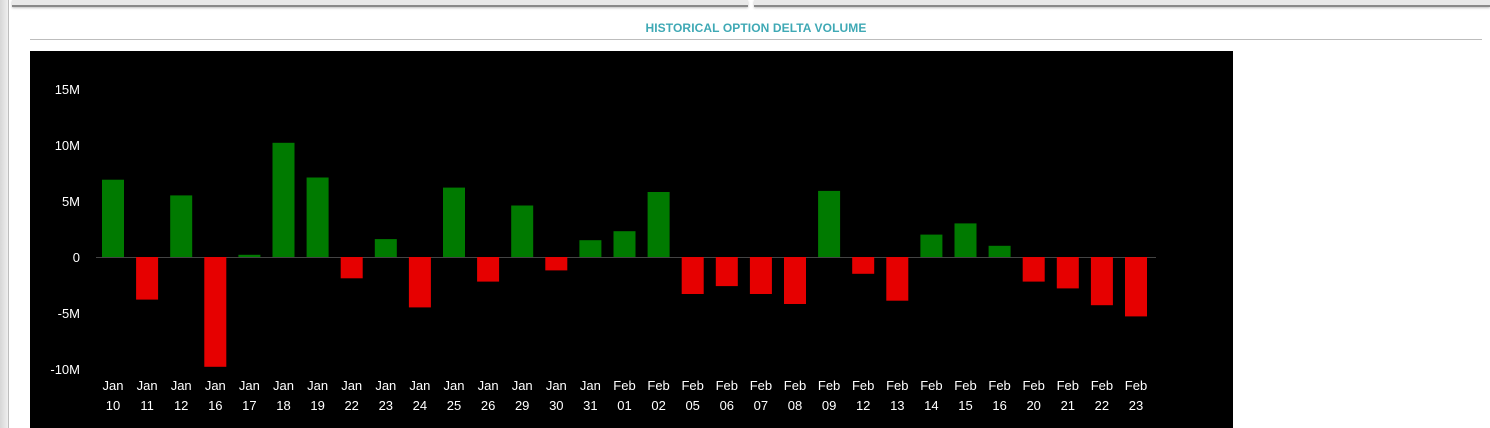  What do you see at coordinates (756, 28) in the screenshot?
I see `section-title: HISTORICAL OPTION DELTA VOLUME` at bounding box center [756, 28].